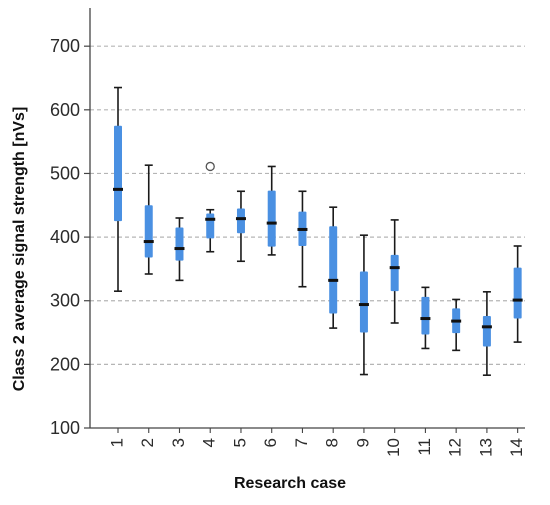 The height and width of the screenshot is (505, 550). What do you see at coordinates (65, 364) in the screenshot?
I see `y-tick-label: 200` at bounding box center [65, 364].